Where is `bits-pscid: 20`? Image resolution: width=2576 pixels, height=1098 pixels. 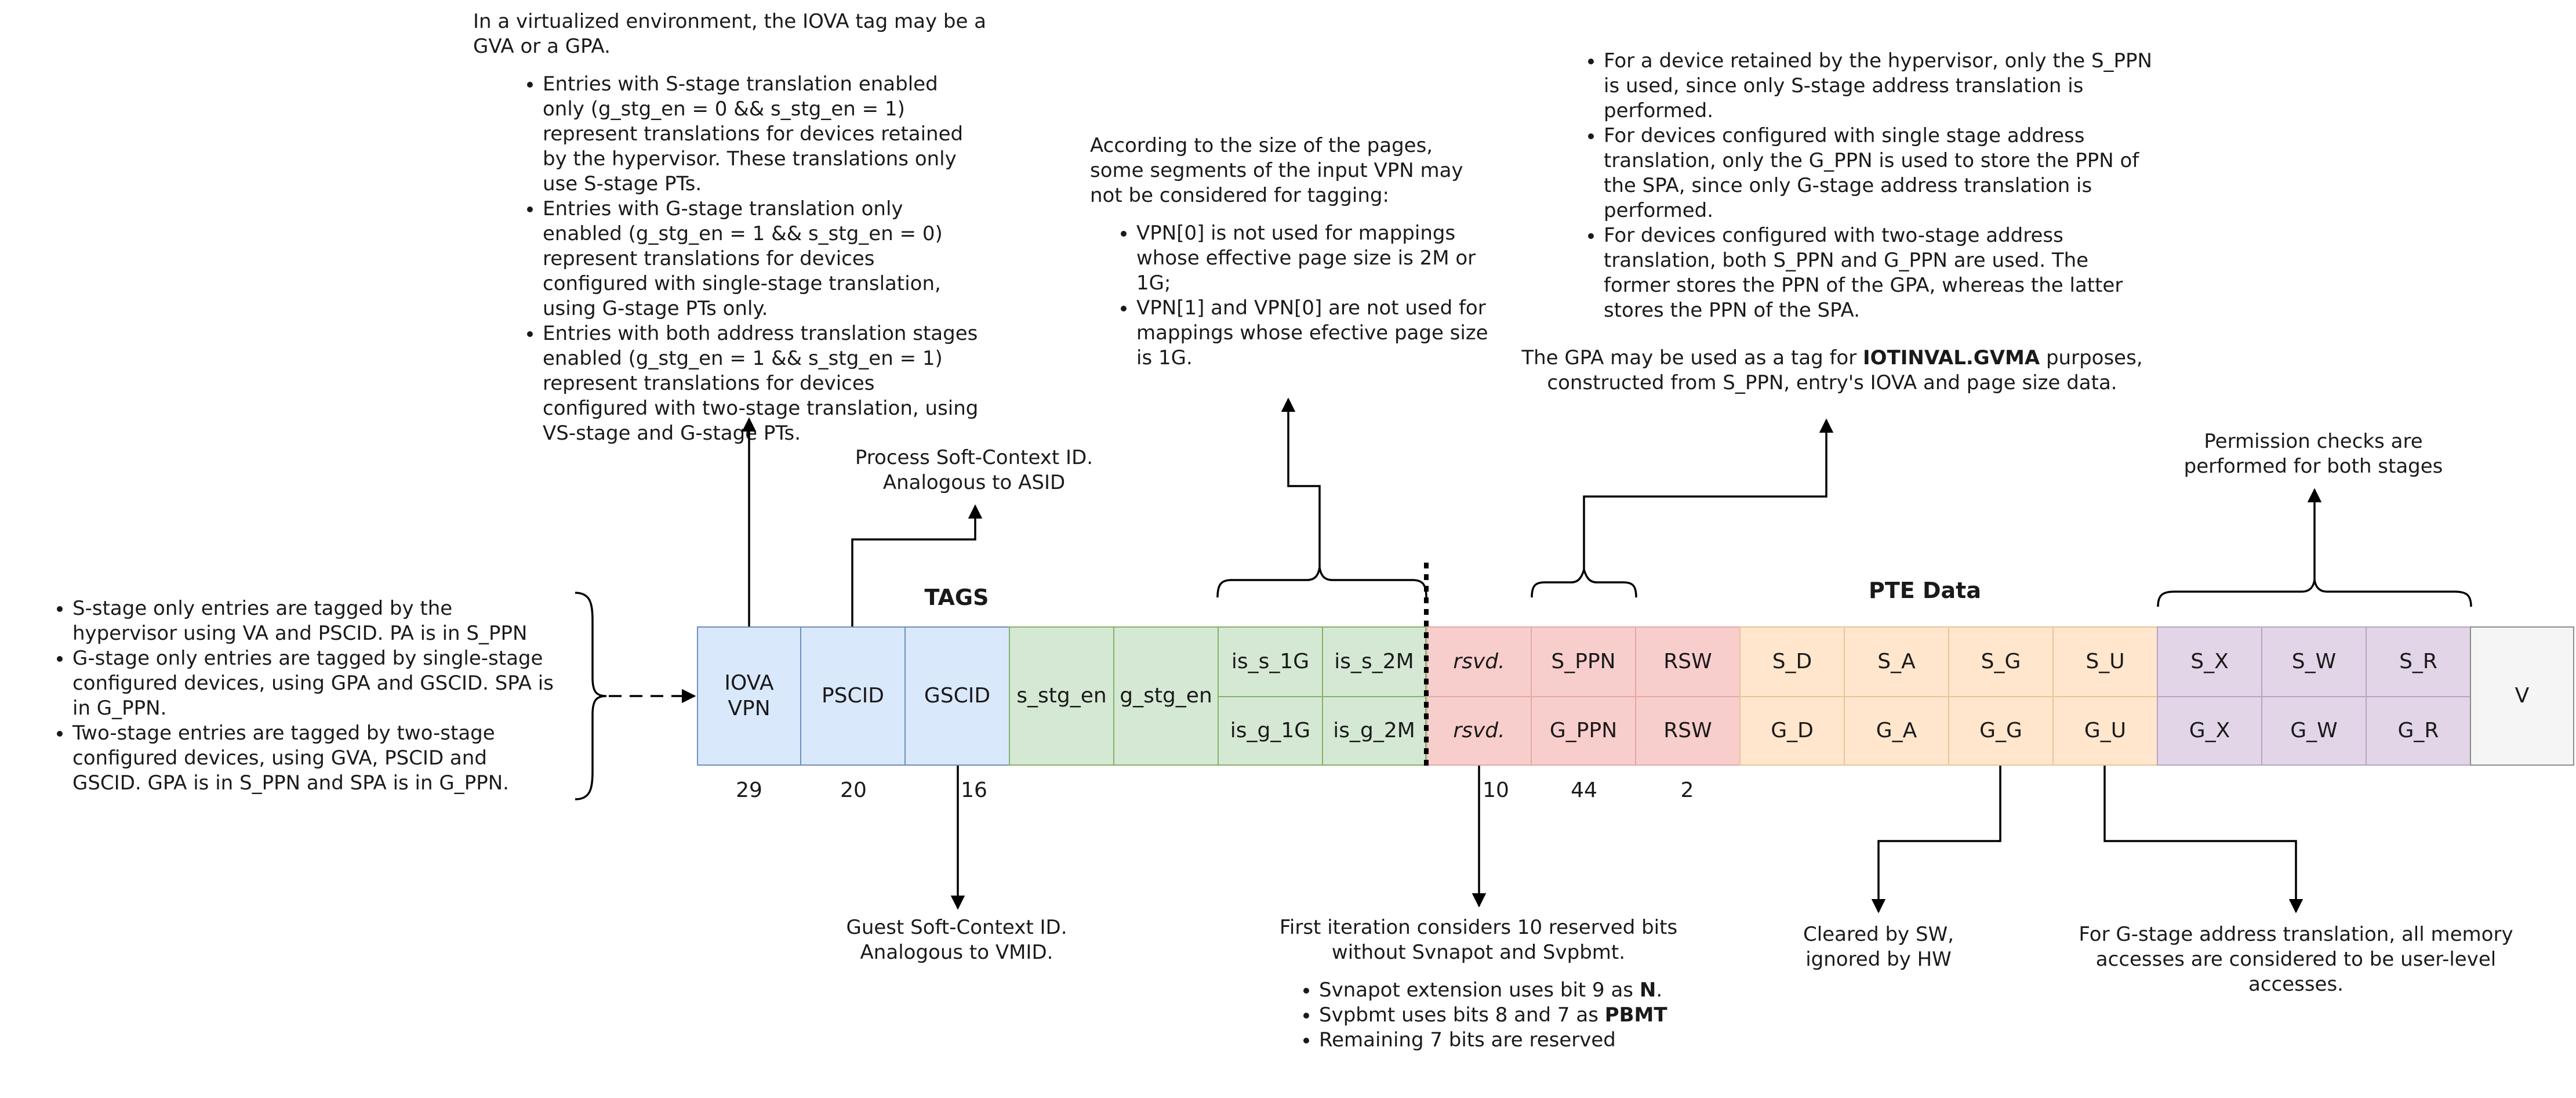
bits-pscid: 20 is located at coordinates (853, 790).